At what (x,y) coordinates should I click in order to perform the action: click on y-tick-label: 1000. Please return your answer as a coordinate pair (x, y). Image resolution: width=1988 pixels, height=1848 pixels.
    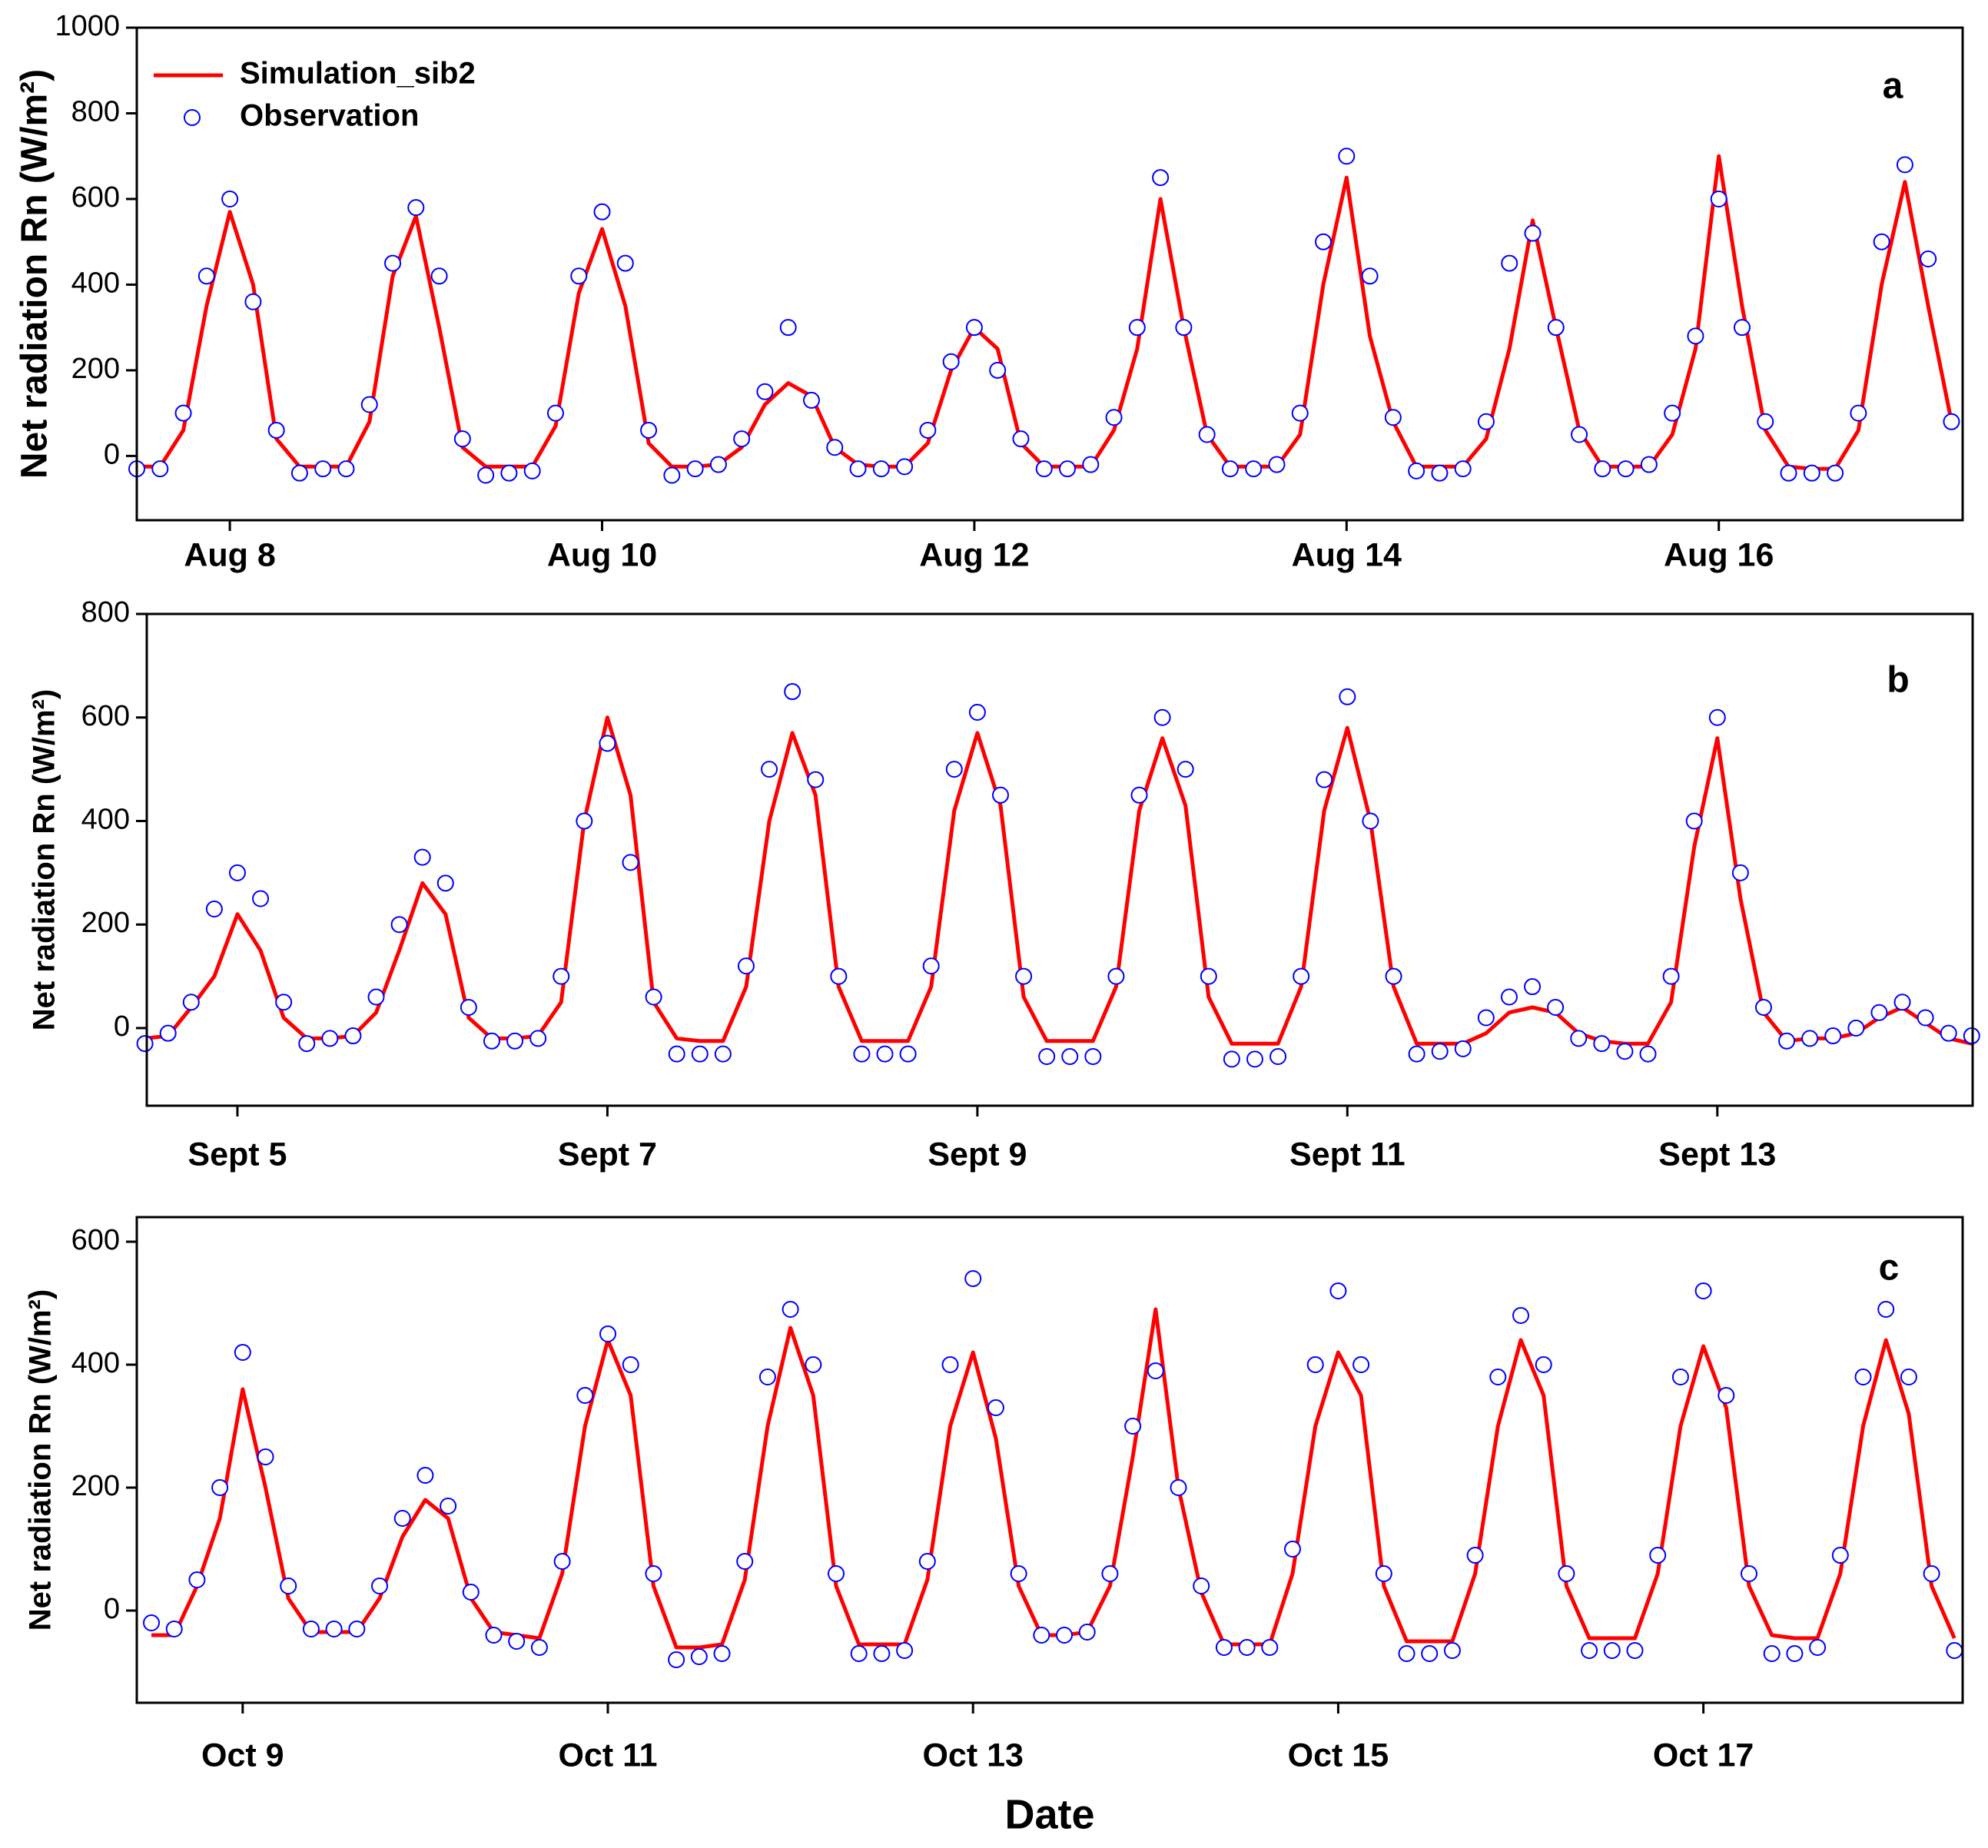
    Looking at the image, I should click on (87, 26).